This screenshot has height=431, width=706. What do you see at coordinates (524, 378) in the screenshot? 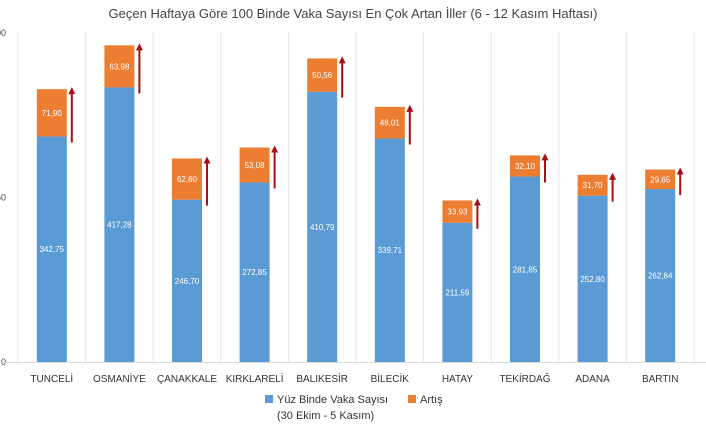
I see `category-label: TEKİRDAĞ` at bounding box center [524, 378].